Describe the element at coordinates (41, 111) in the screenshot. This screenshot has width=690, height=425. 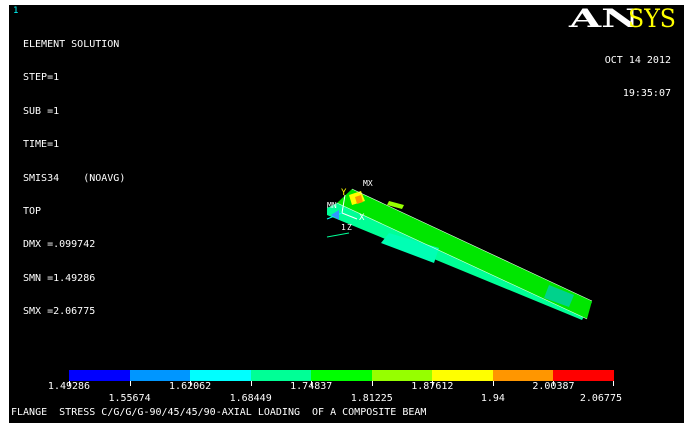
I see `info-sub: SUB =1` at that location.